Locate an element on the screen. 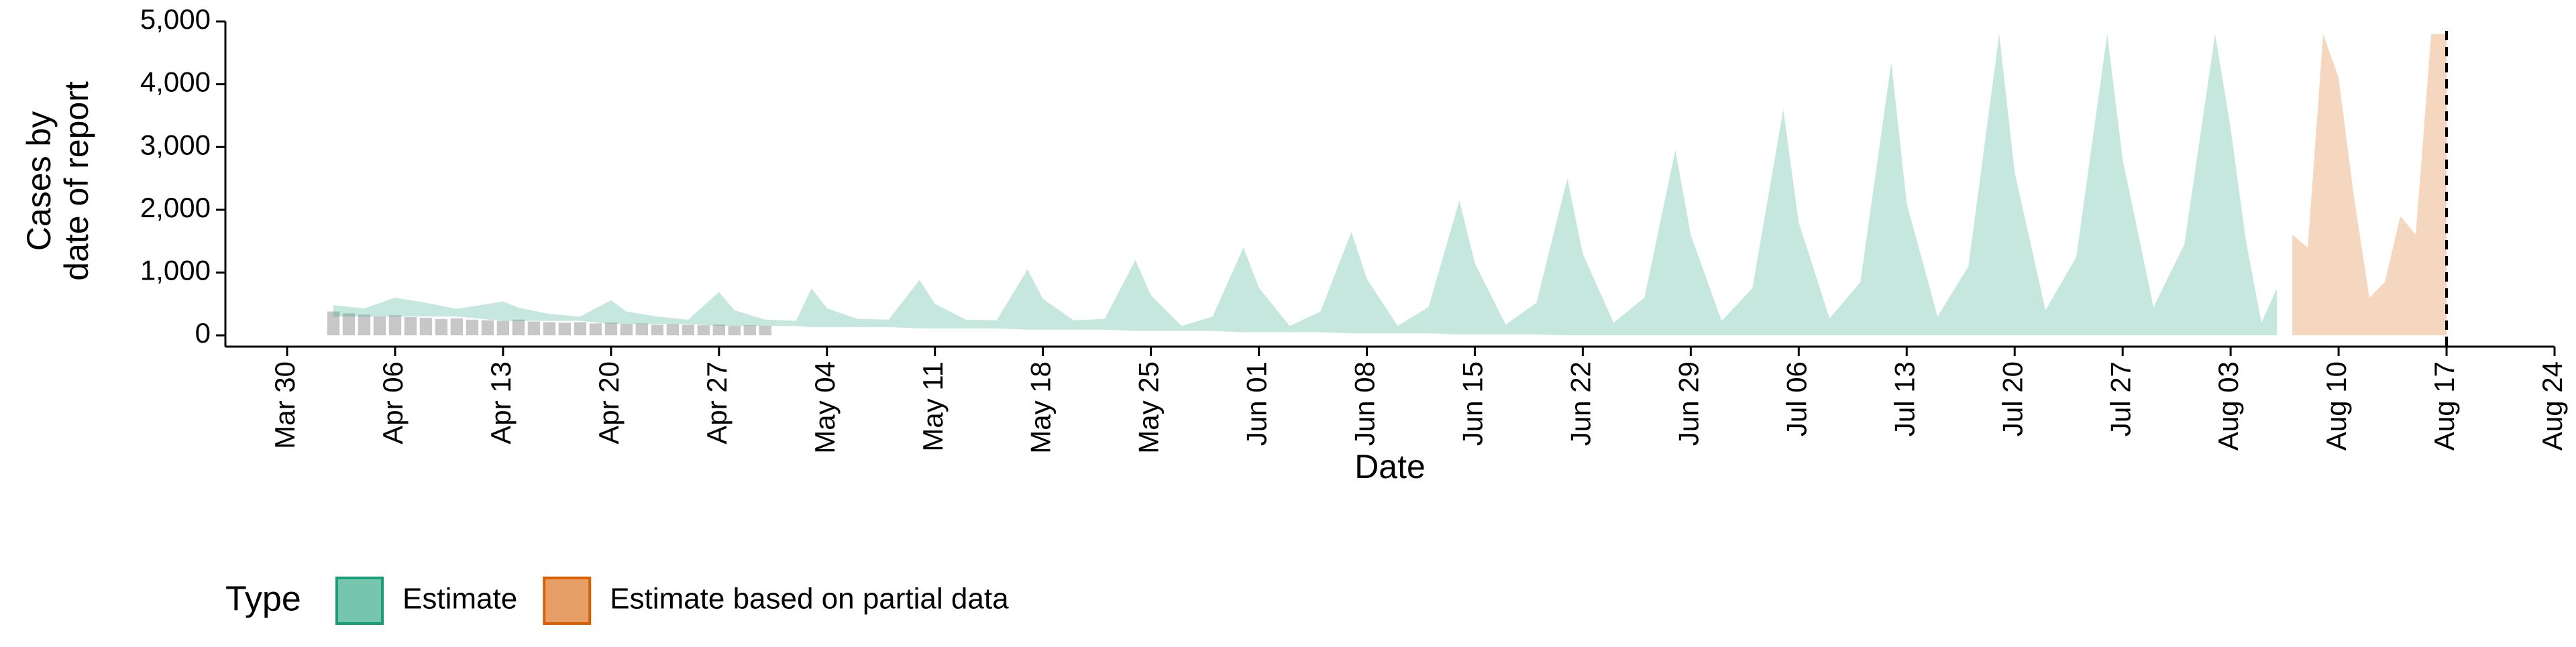 The image size is (2576, 647). x-tick-label: Aug 17 is located at coordinates (2444, 406).